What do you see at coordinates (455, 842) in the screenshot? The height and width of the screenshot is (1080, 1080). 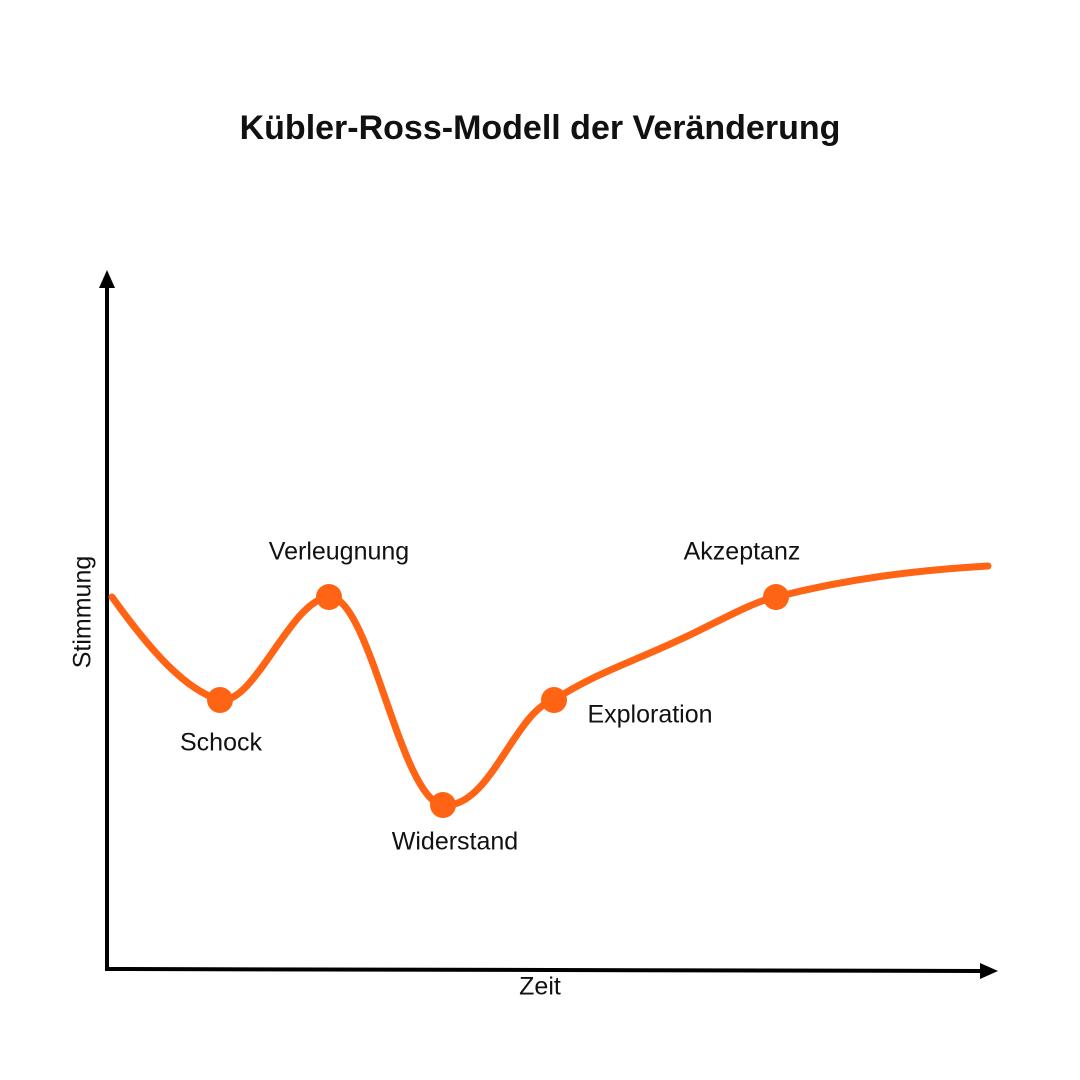 I see `stage-label: Widerstand` at bounding box center [455, 842].